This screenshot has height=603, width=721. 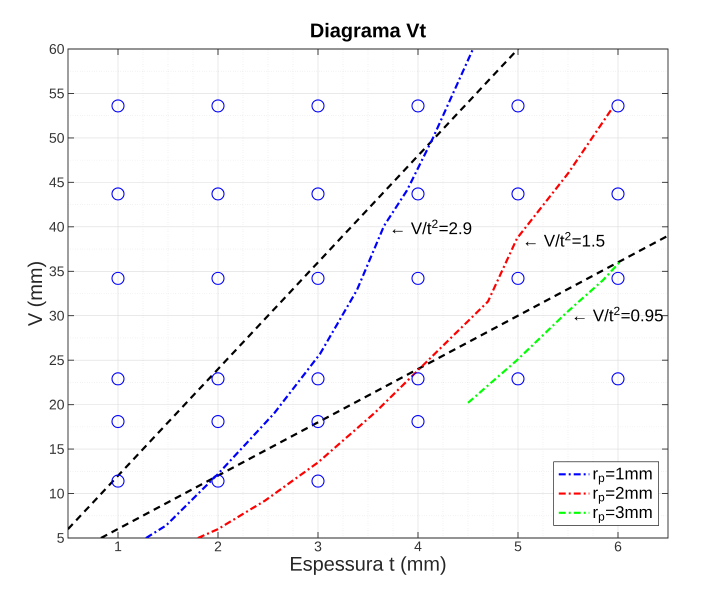 I want to click on y-tick-label: 10, so click(x=57, y=493).